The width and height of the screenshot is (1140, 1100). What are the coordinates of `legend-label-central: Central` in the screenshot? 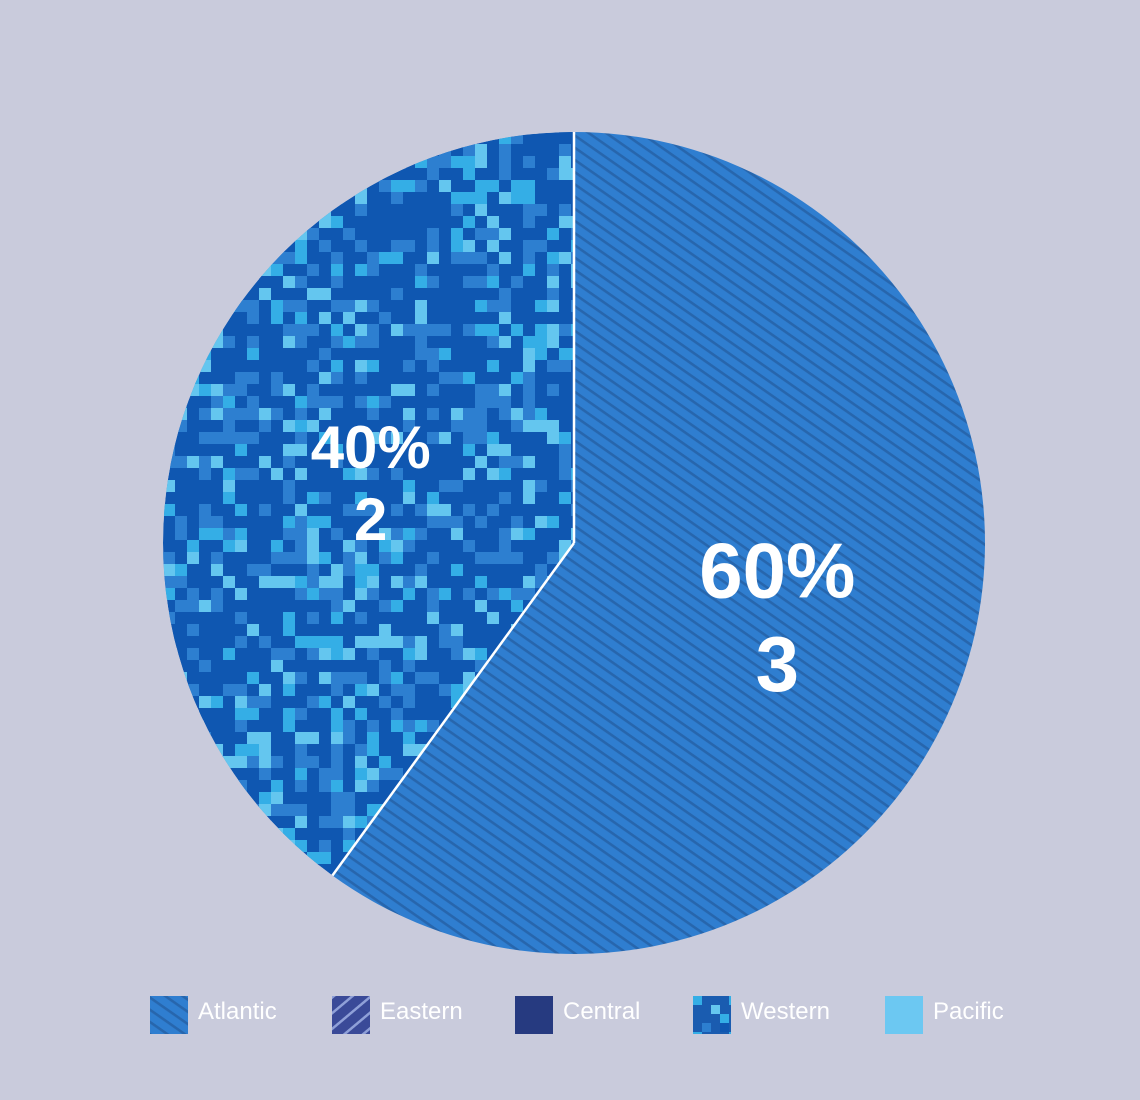 It's located at (602, 1011).